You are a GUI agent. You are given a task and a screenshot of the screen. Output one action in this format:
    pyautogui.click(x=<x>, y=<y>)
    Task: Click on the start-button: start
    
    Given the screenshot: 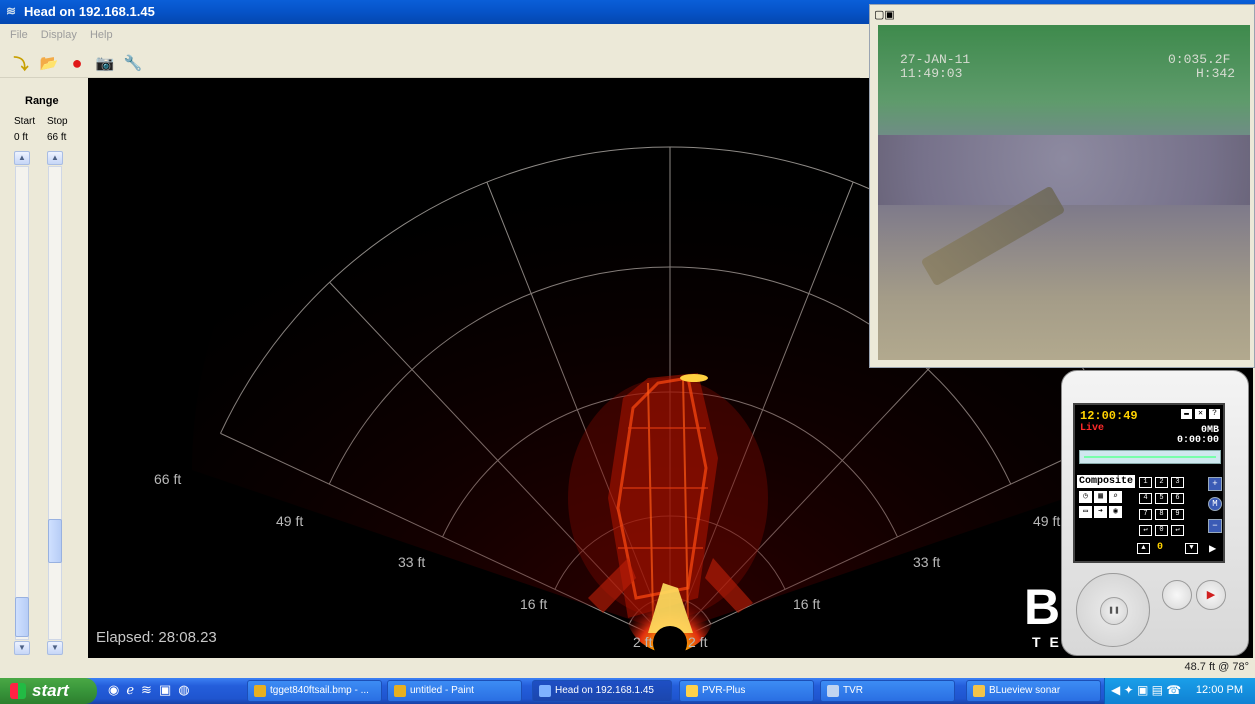 What is the action you would take?
    pyautogui.click(x=48, y=691)
    